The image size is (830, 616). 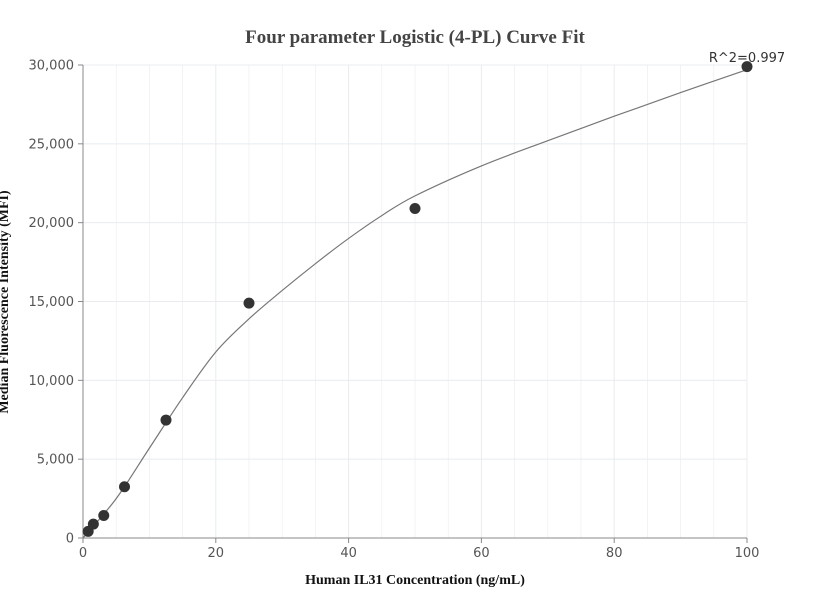 I want to click on y-tick-label: 15,000, so click(x=52, y=302).